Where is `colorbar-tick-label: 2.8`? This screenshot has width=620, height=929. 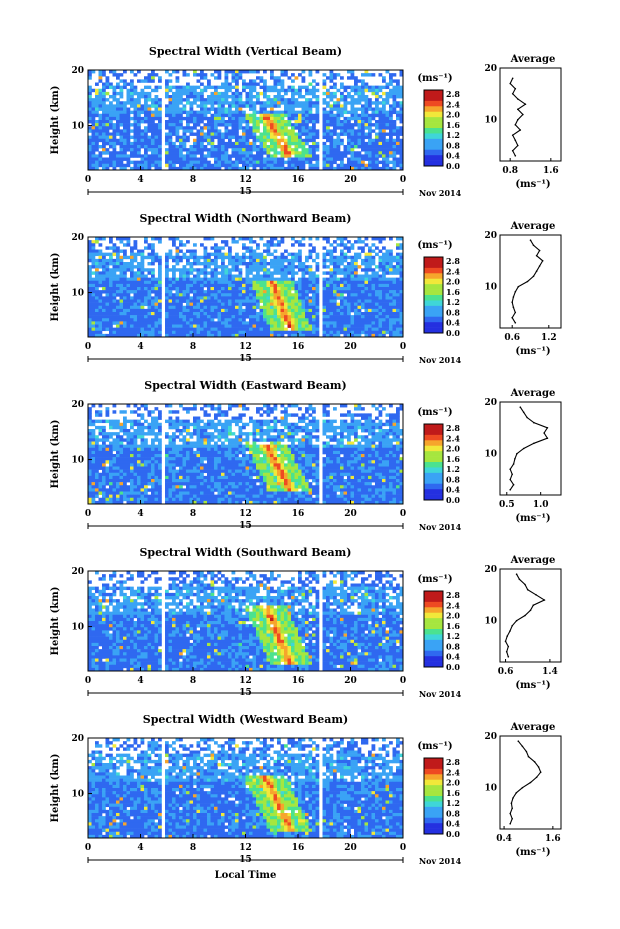
colorbar-tick-label: 2.8 is located at coordinates (453, 94).